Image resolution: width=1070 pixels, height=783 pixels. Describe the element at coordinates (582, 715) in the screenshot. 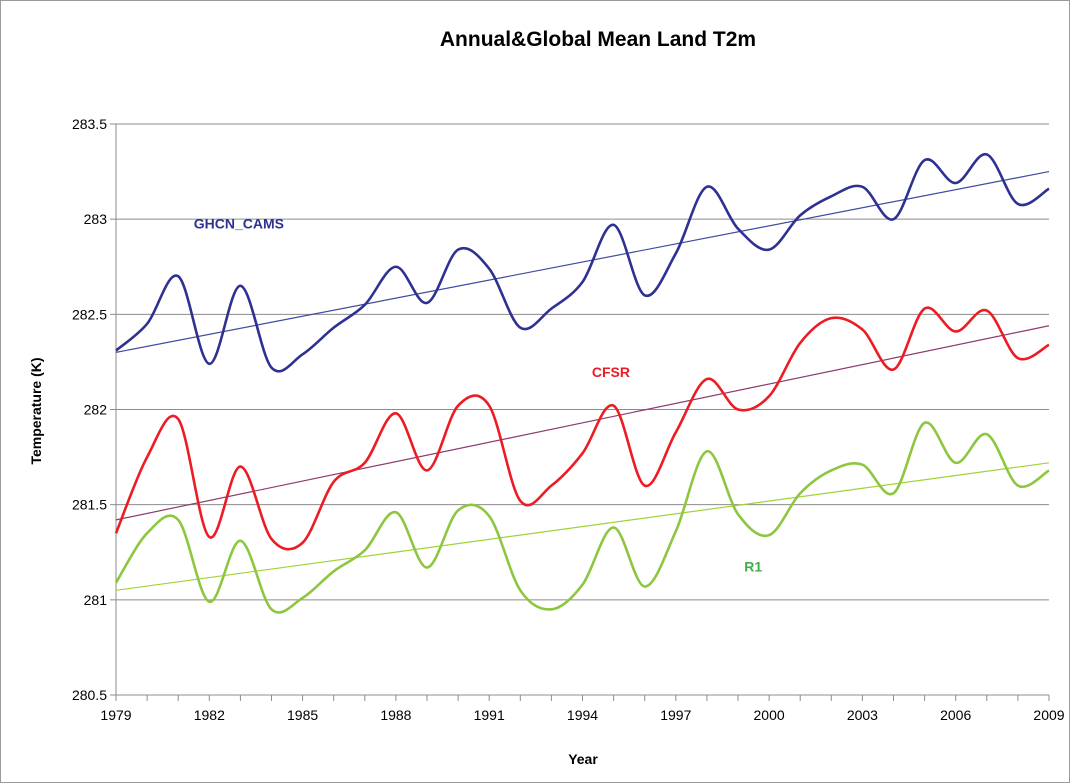

I see `x-tick-label: 1994` at that location.